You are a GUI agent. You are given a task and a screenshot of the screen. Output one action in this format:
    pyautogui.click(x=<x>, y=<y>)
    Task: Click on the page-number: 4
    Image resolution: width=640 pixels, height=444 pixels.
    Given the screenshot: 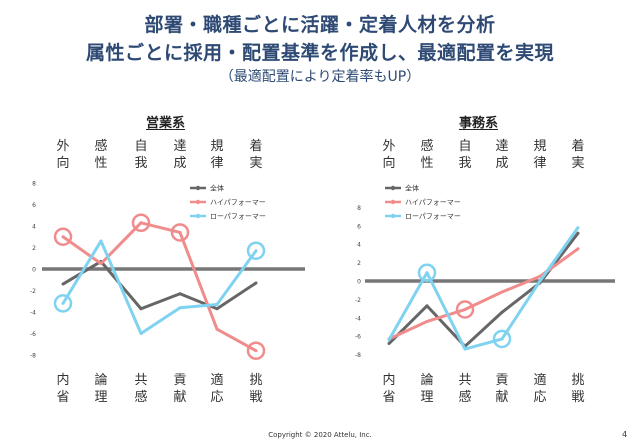 What is the action you would take?
    pyautogui.click(x=625, y=434)
    